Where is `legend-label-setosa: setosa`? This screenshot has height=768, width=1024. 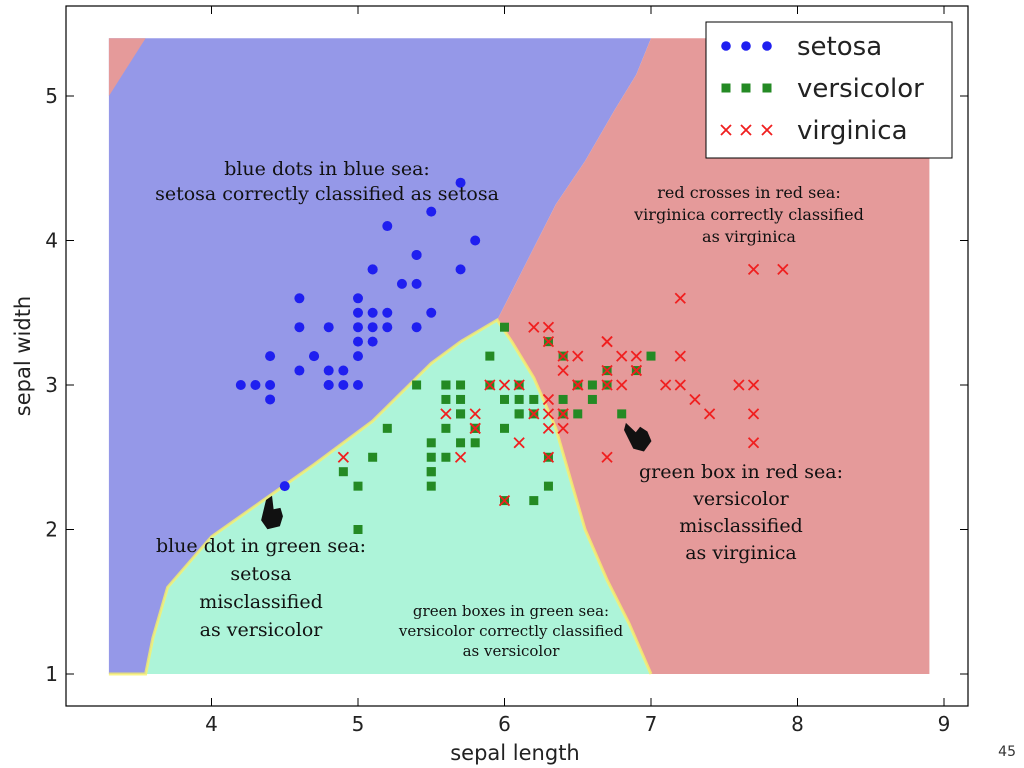
legend-label-setosa: setosa is located at coordinates (839, 47).